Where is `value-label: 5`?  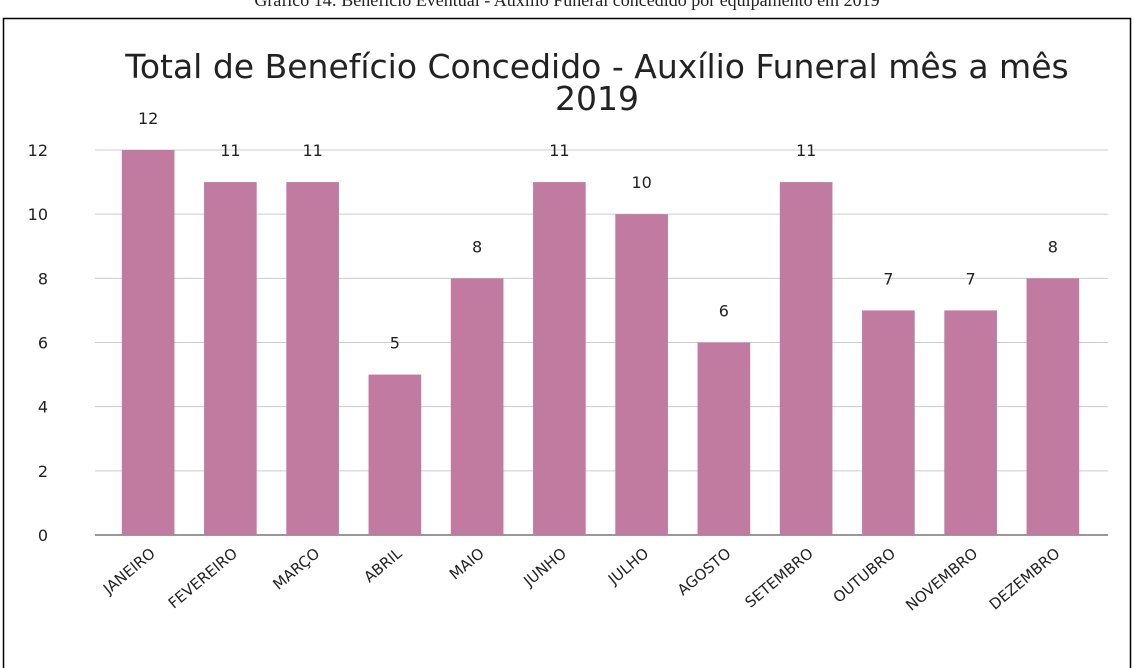 value-label: 5 is located at coordinates (395, 343).